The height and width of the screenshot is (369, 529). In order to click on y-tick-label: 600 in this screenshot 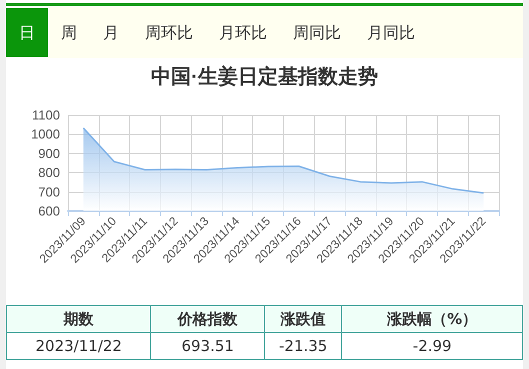, I will do `click(49, 211)`.